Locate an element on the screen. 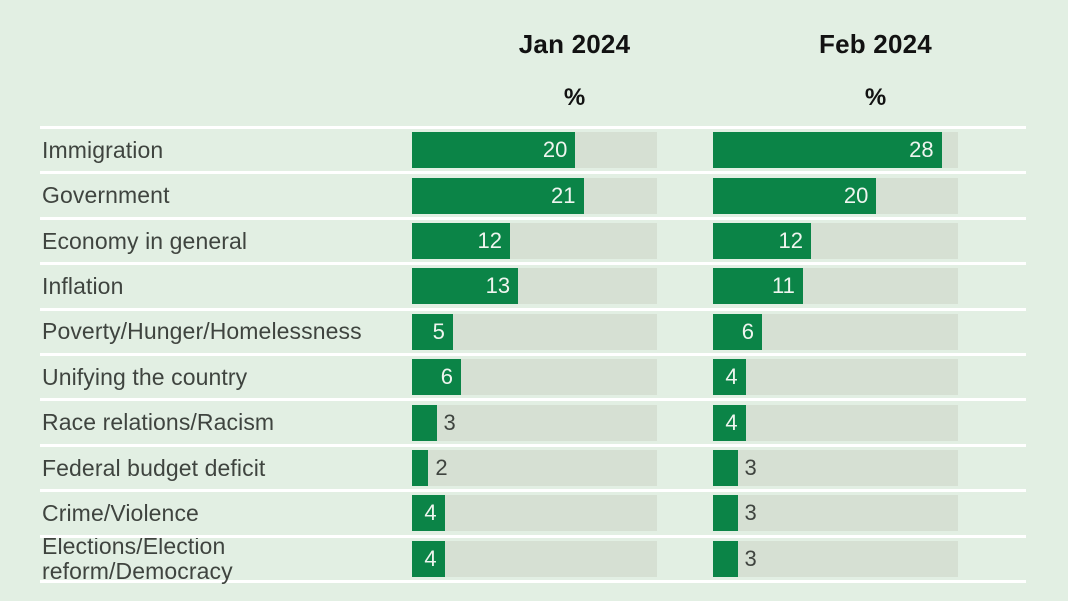  bar-feb: 6 is located at coordinates (737, 331).